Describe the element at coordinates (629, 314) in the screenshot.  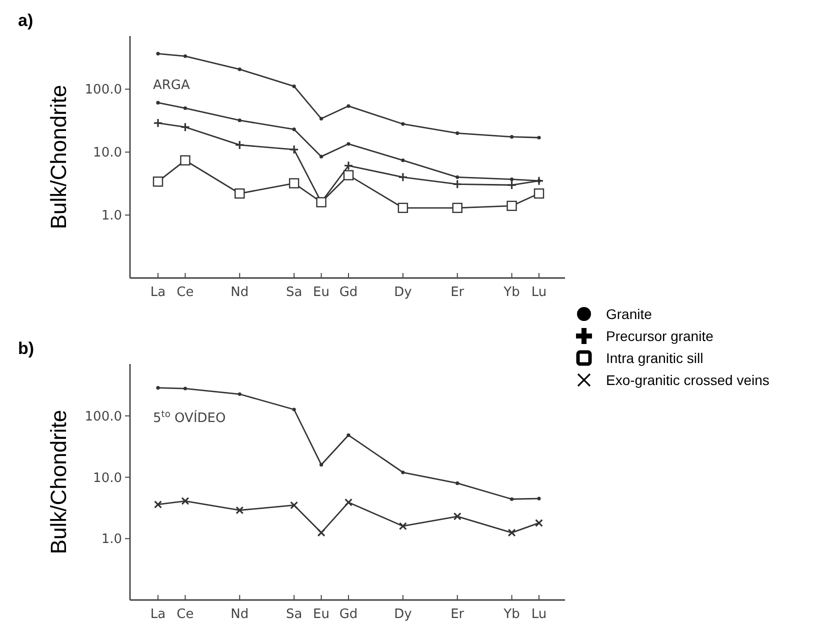
I see `text: Granite` at that location.